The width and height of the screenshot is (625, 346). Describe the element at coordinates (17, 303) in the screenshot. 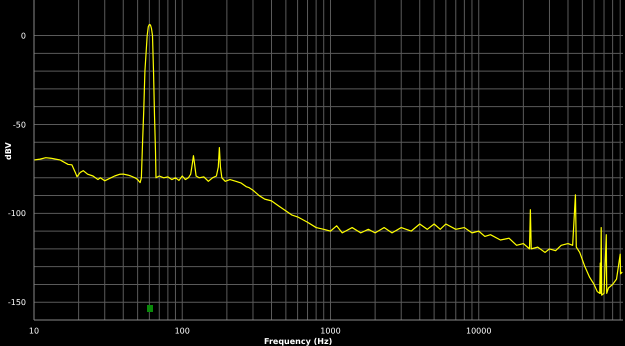

I see `y-tick-label: -150` at that location.